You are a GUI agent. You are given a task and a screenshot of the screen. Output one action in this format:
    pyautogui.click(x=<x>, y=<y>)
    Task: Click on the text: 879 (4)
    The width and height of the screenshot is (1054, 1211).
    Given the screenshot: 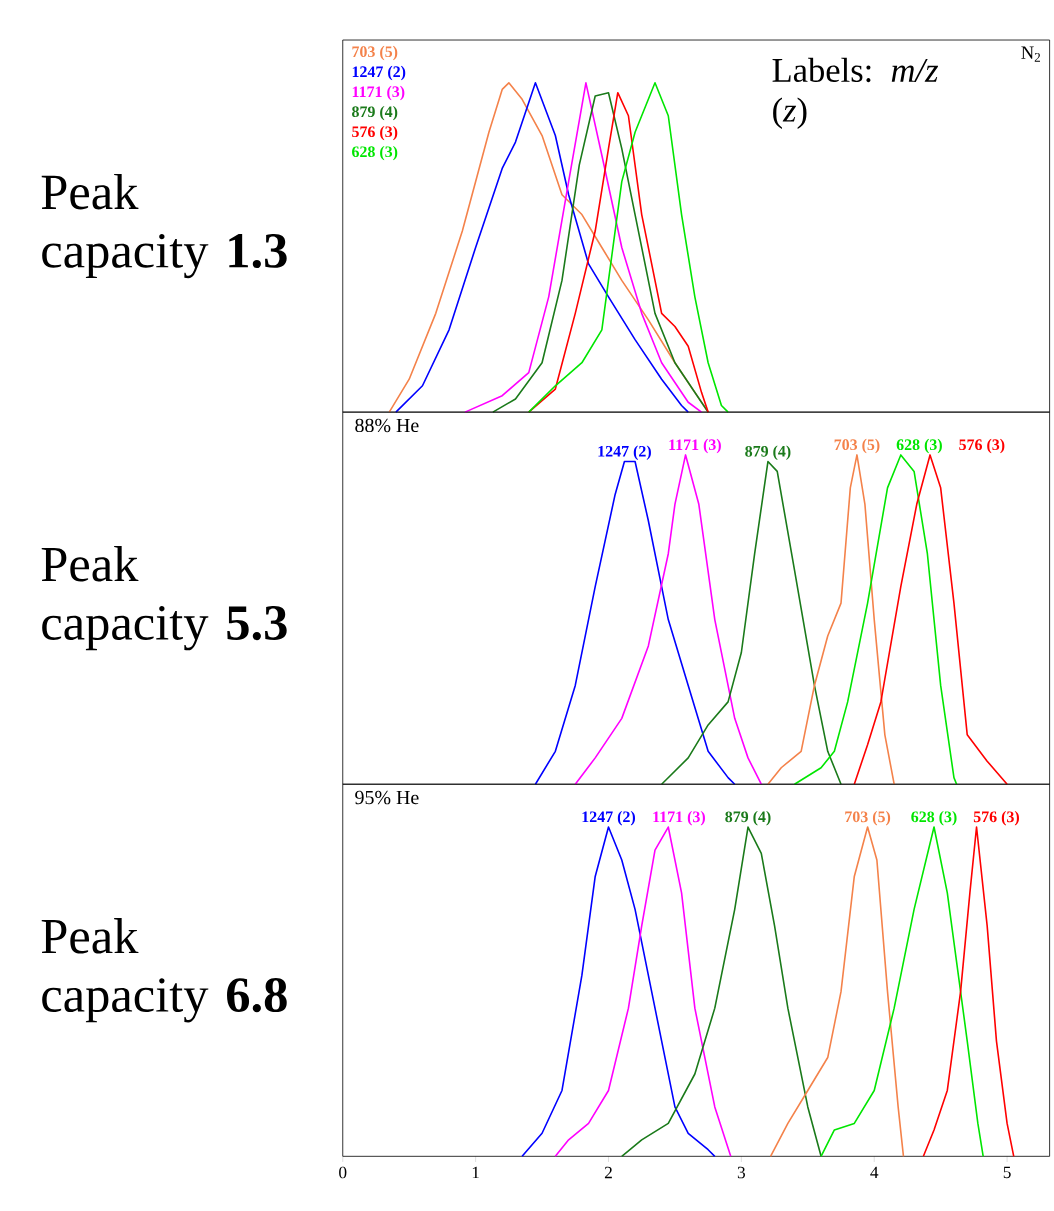 What is the action you would take?
    pyautogui.click(x=375, y=113)
    